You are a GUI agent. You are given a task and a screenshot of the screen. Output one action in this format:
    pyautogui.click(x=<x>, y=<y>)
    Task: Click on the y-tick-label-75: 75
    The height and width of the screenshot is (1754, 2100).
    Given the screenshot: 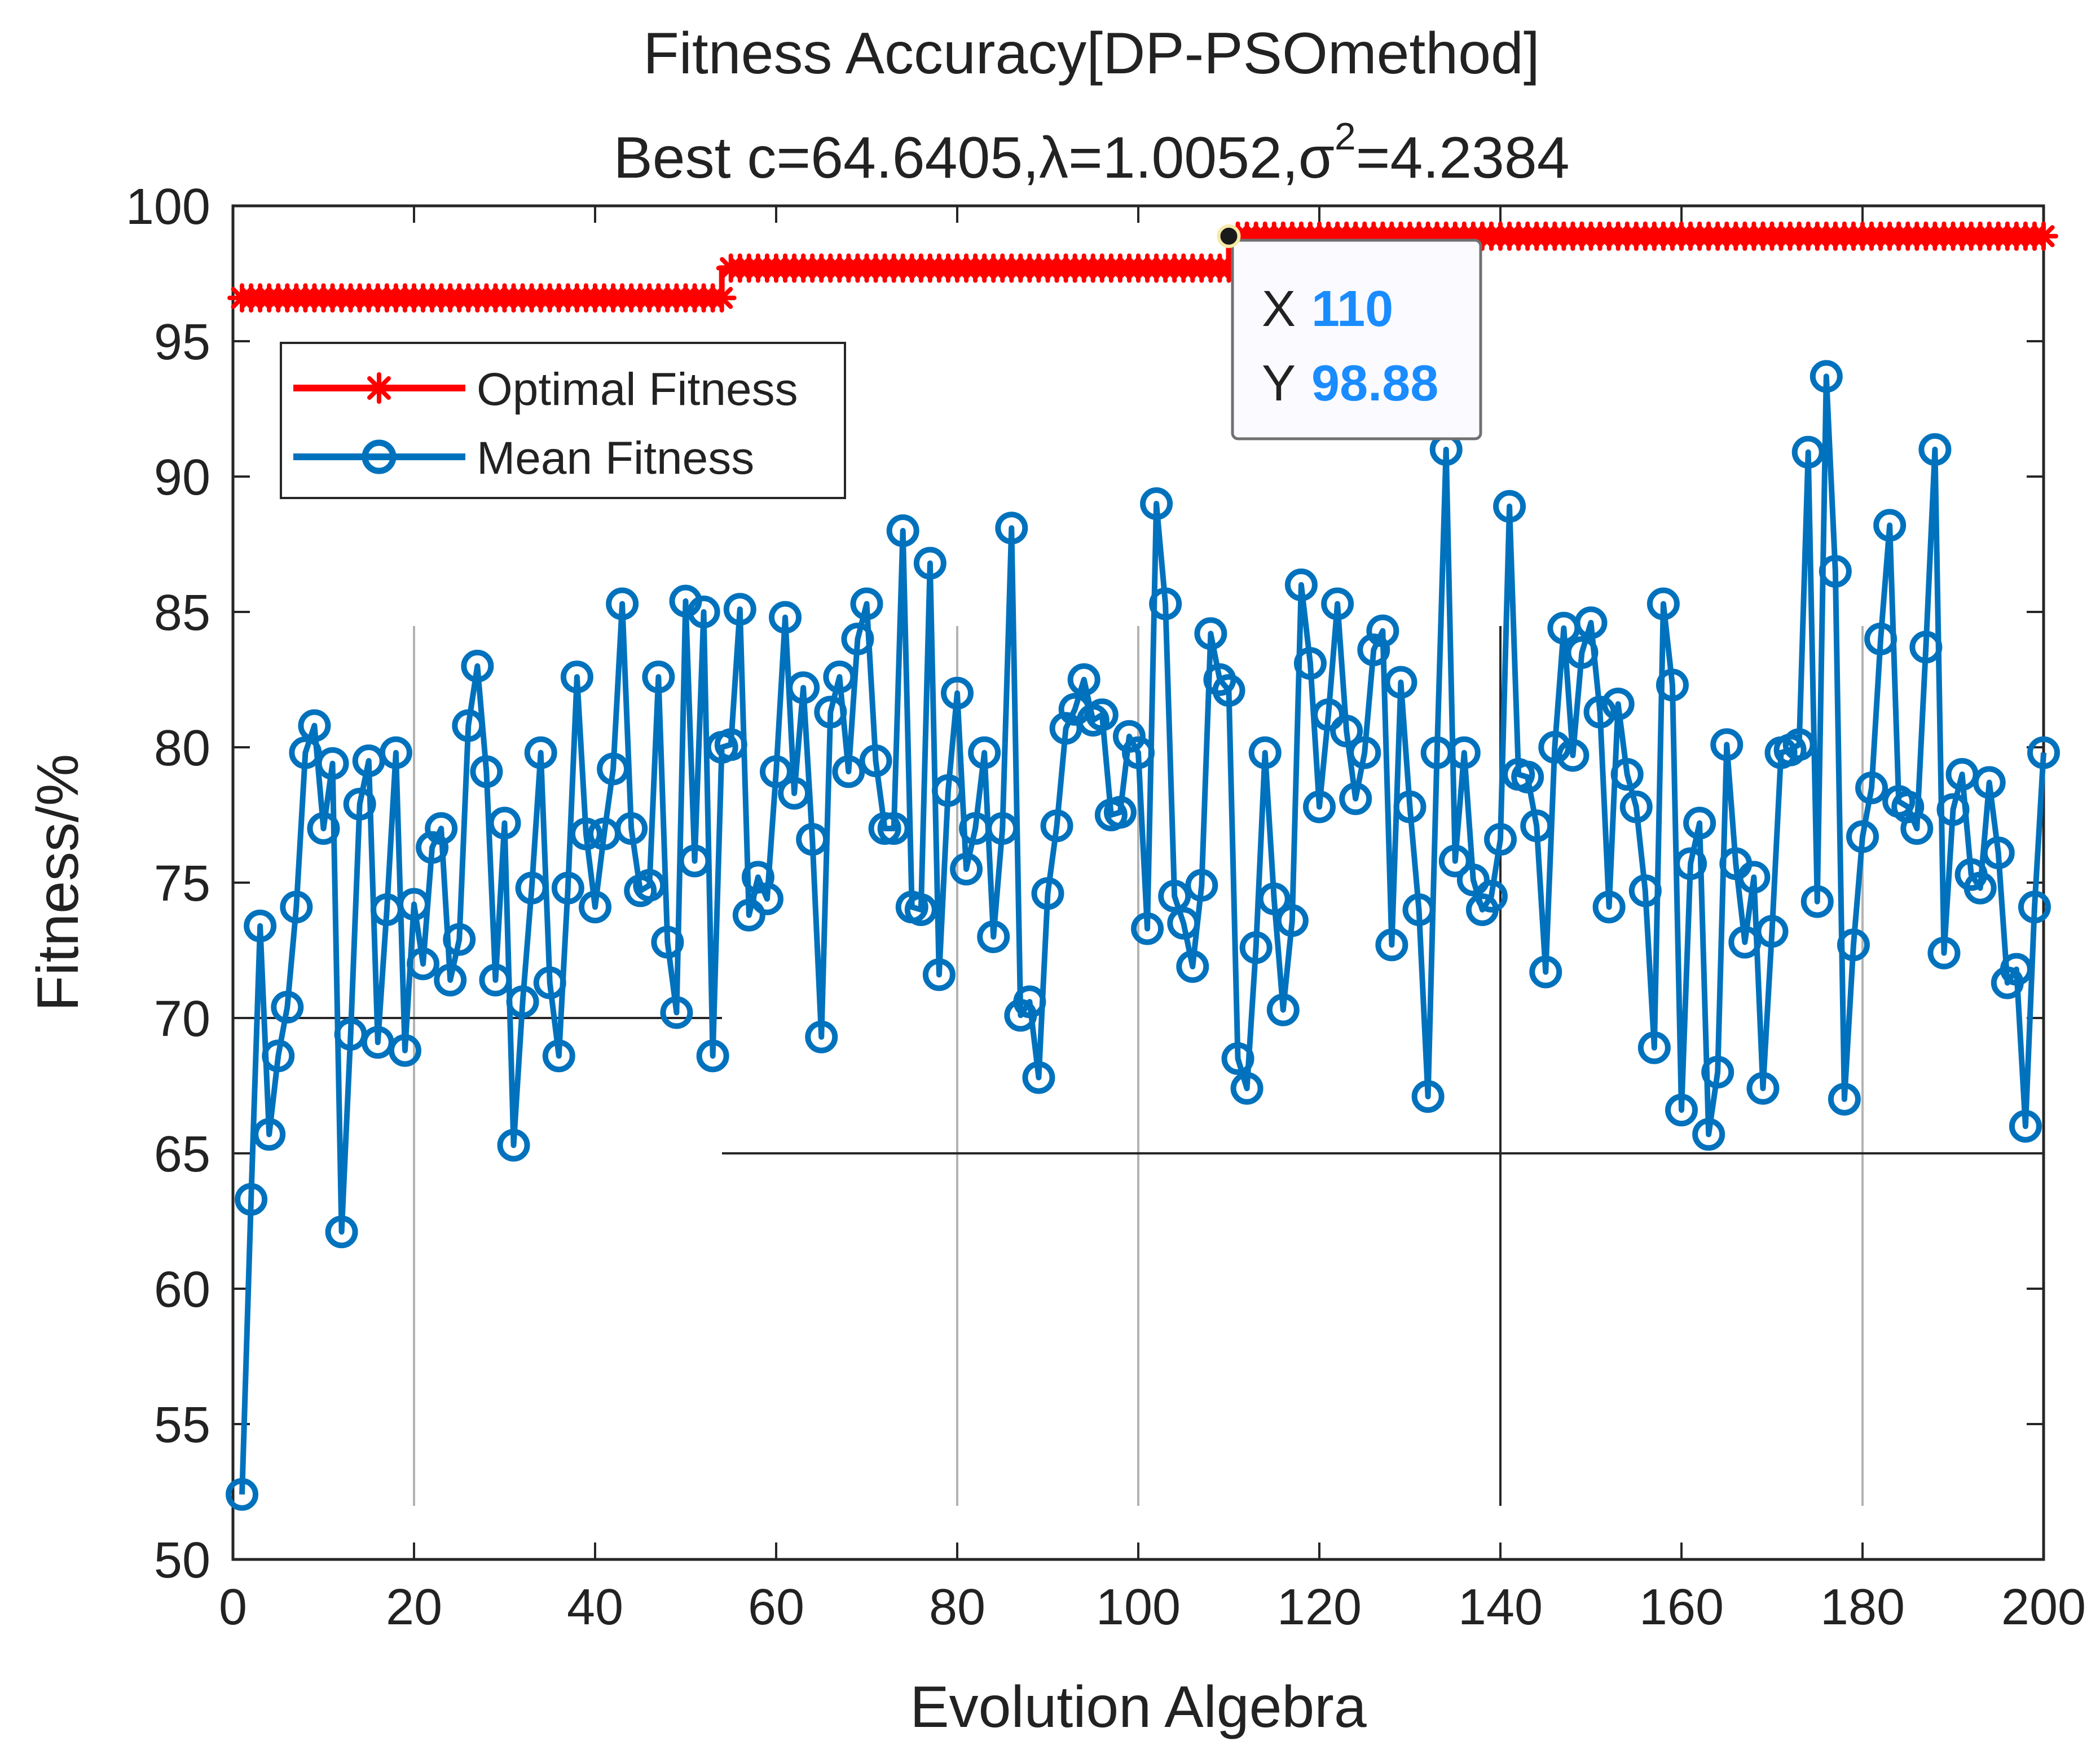 What is the action you would take?
    pyautogui.click(x=182, y=884)
    